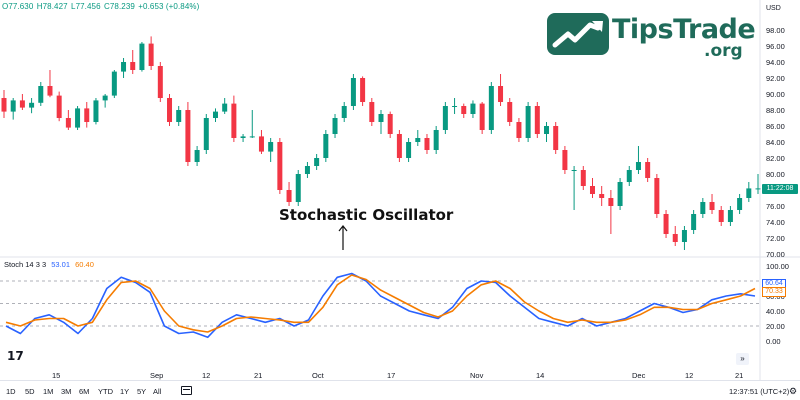 This screenshot has height=400, width=800. I want to click on range-button-1m: 1M, so click(48, 391).